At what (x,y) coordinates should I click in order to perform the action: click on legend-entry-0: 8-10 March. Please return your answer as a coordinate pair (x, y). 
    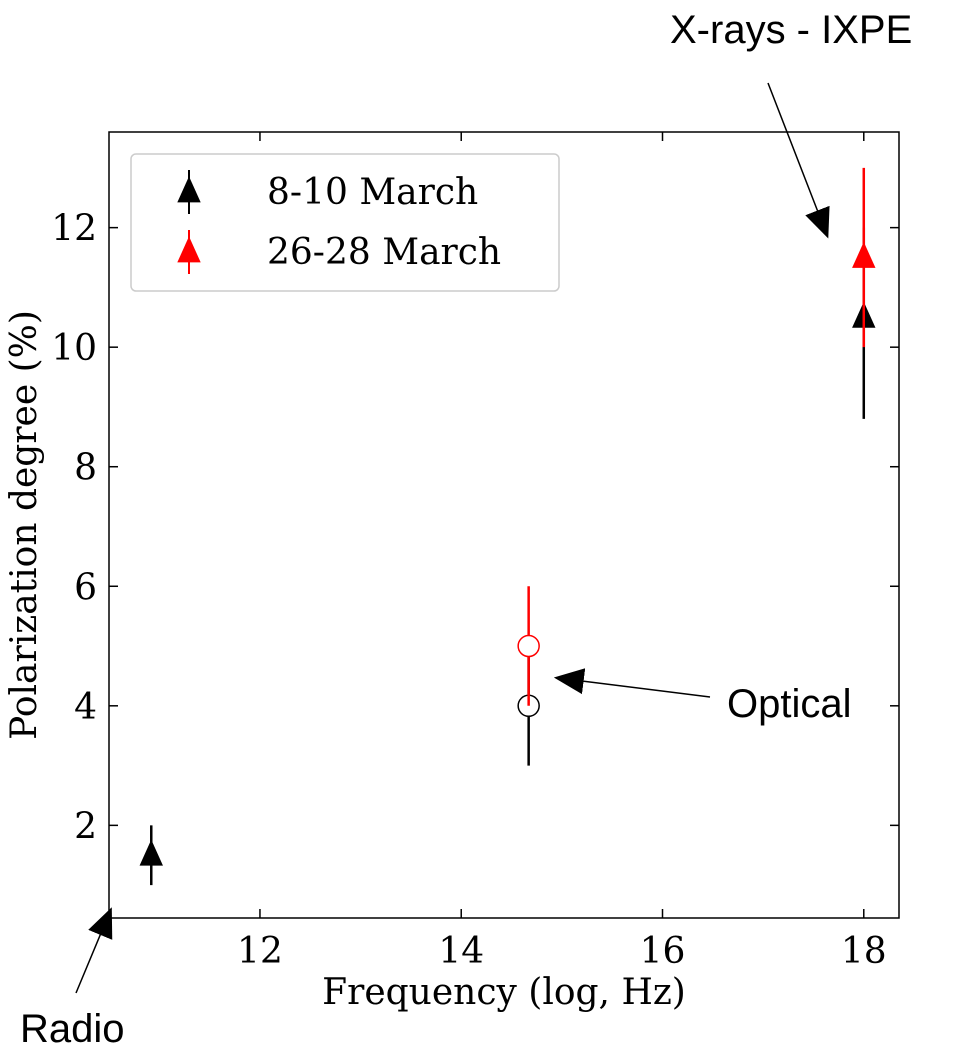
    Looking at the image, I should click on (327, 192).